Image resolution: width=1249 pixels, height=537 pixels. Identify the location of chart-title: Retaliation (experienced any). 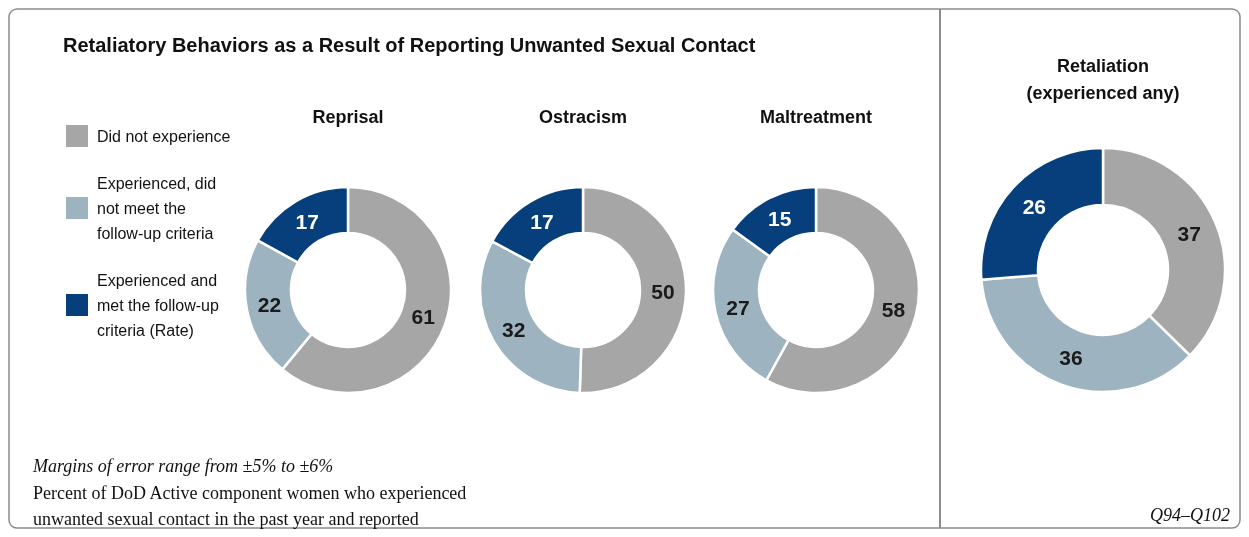
(1103, 79).